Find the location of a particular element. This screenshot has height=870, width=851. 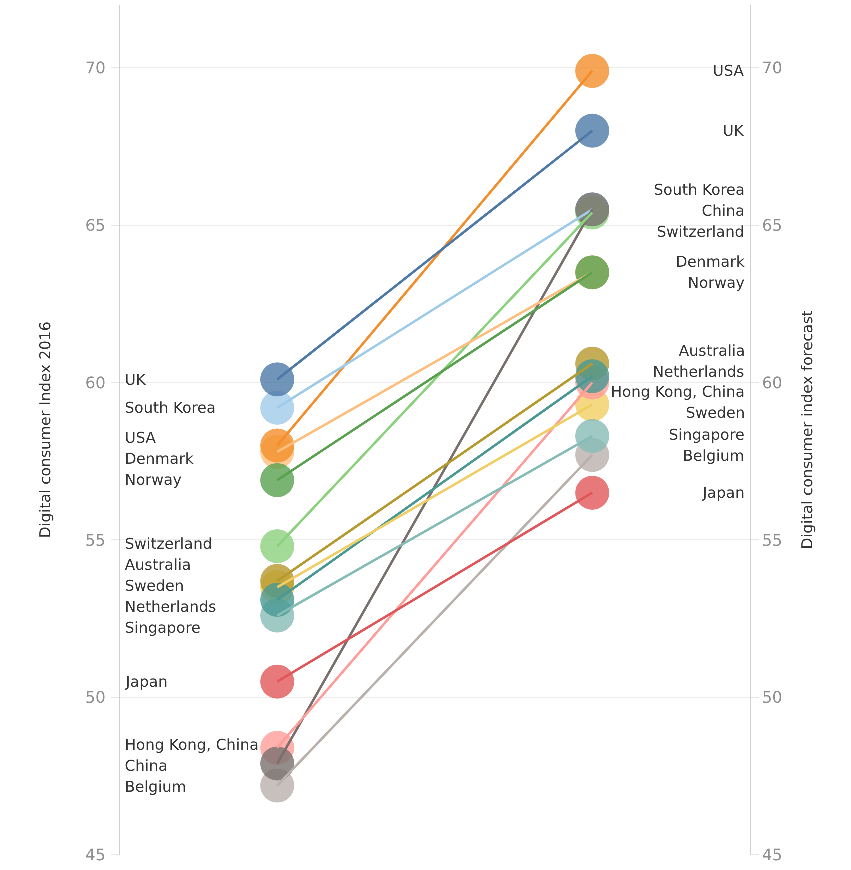

y-axis-title: Digital consumer Index 2016 is located at coordinates (45, 430).